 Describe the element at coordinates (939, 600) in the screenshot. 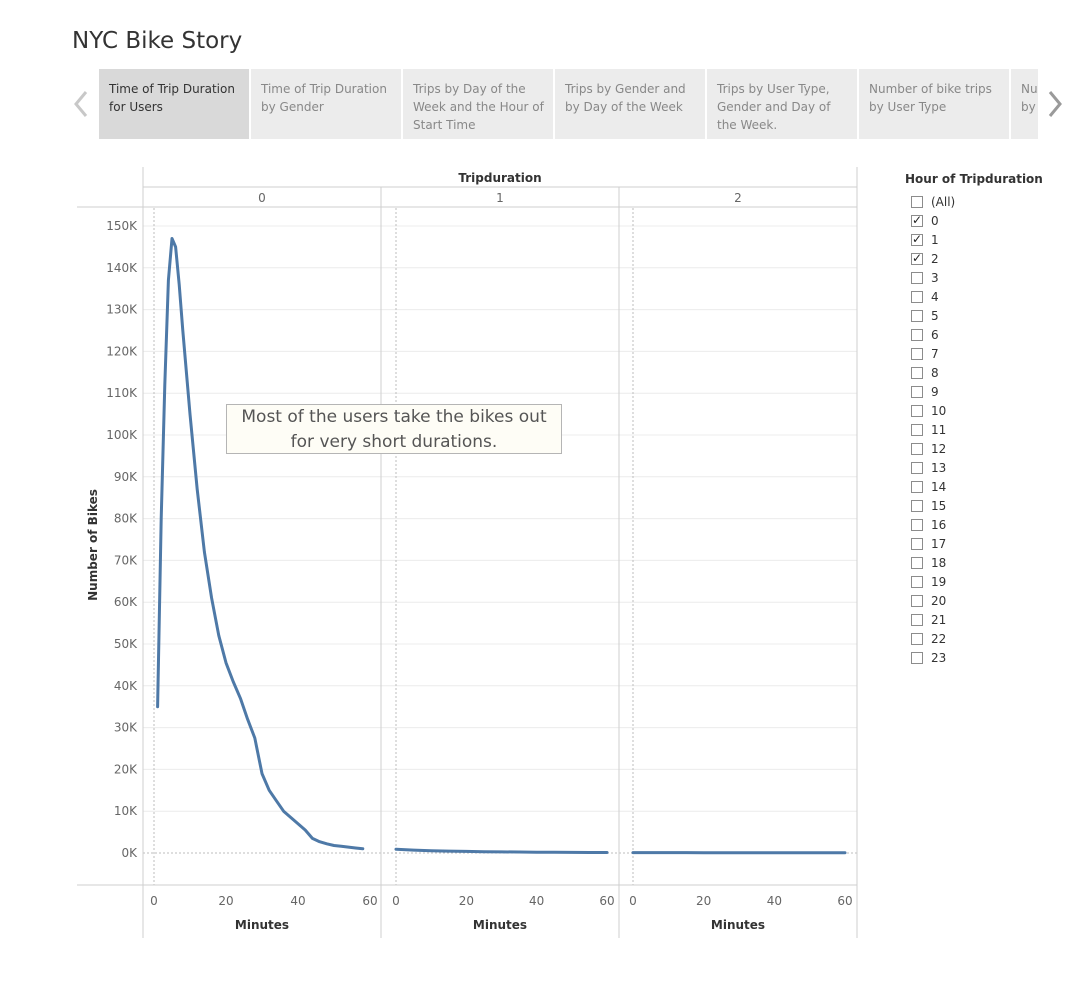

I see `legend-item-label: 20` at that location.